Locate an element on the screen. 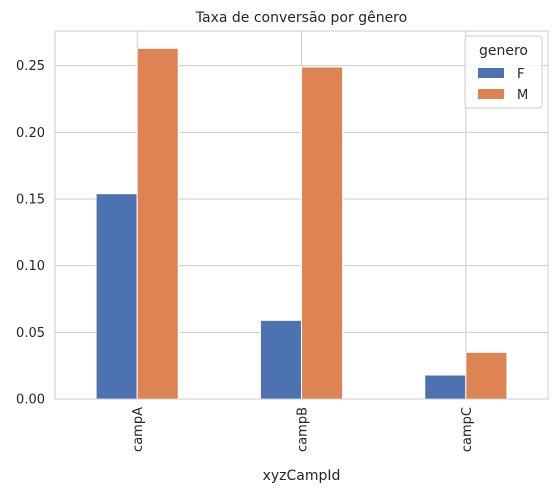  y-tick-label: 0.05 is located at coordinates (30, 333).